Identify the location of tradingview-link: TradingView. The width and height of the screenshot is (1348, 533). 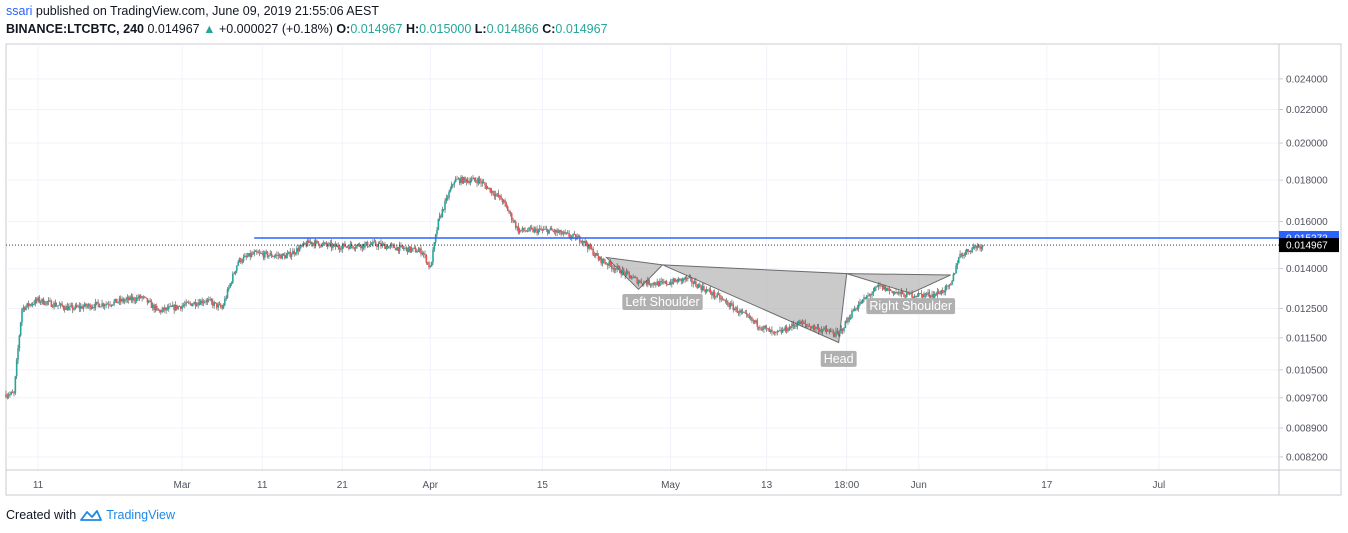
(140, 515).